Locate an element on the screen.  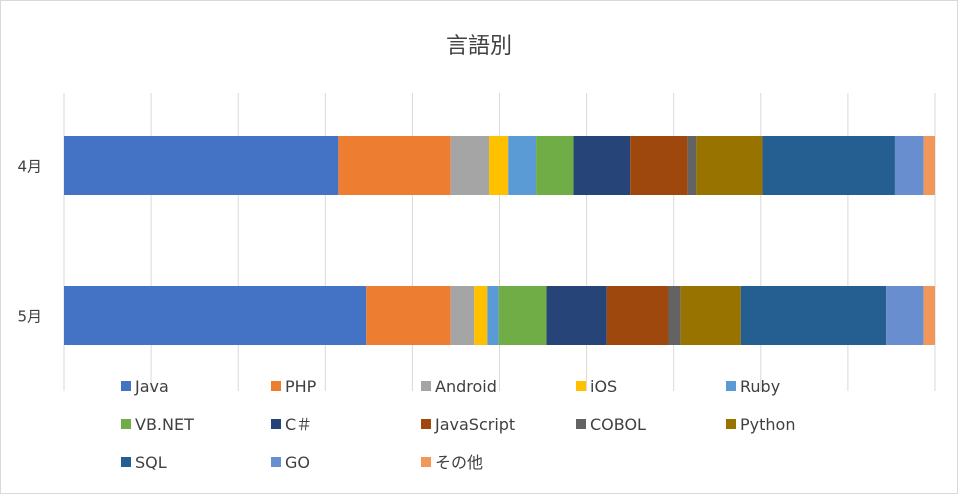
legend-label: JavaScript is located at coordinates (474, 424).